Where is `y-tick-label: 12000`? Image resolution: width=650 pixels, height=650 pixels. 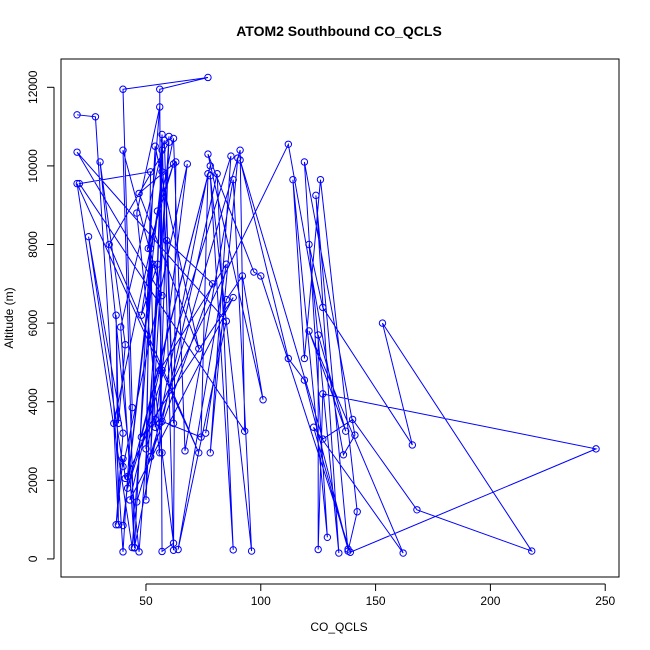
y-tick-label: 12000 is located at coordinates (33, 87).